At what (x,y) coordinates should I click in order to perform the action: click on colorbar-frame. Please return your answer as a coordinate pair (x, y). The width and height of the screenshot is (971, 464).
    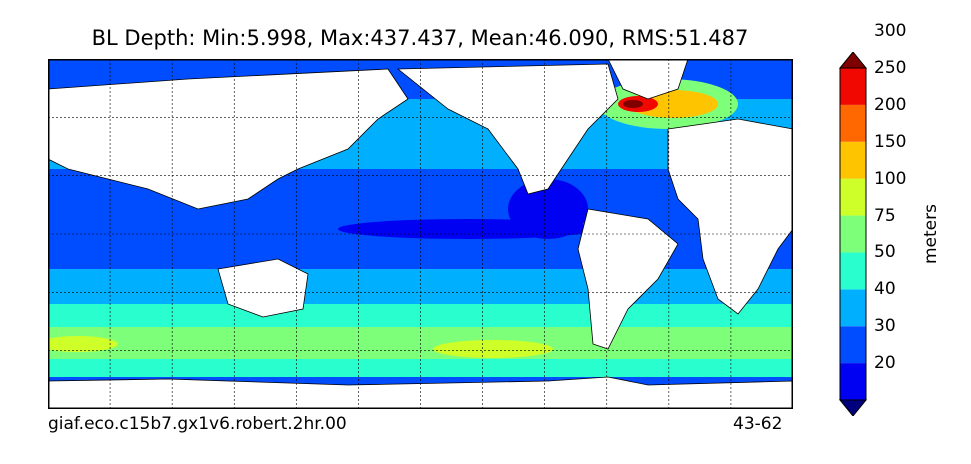
    Looking at the image, I should click on (853, 234).